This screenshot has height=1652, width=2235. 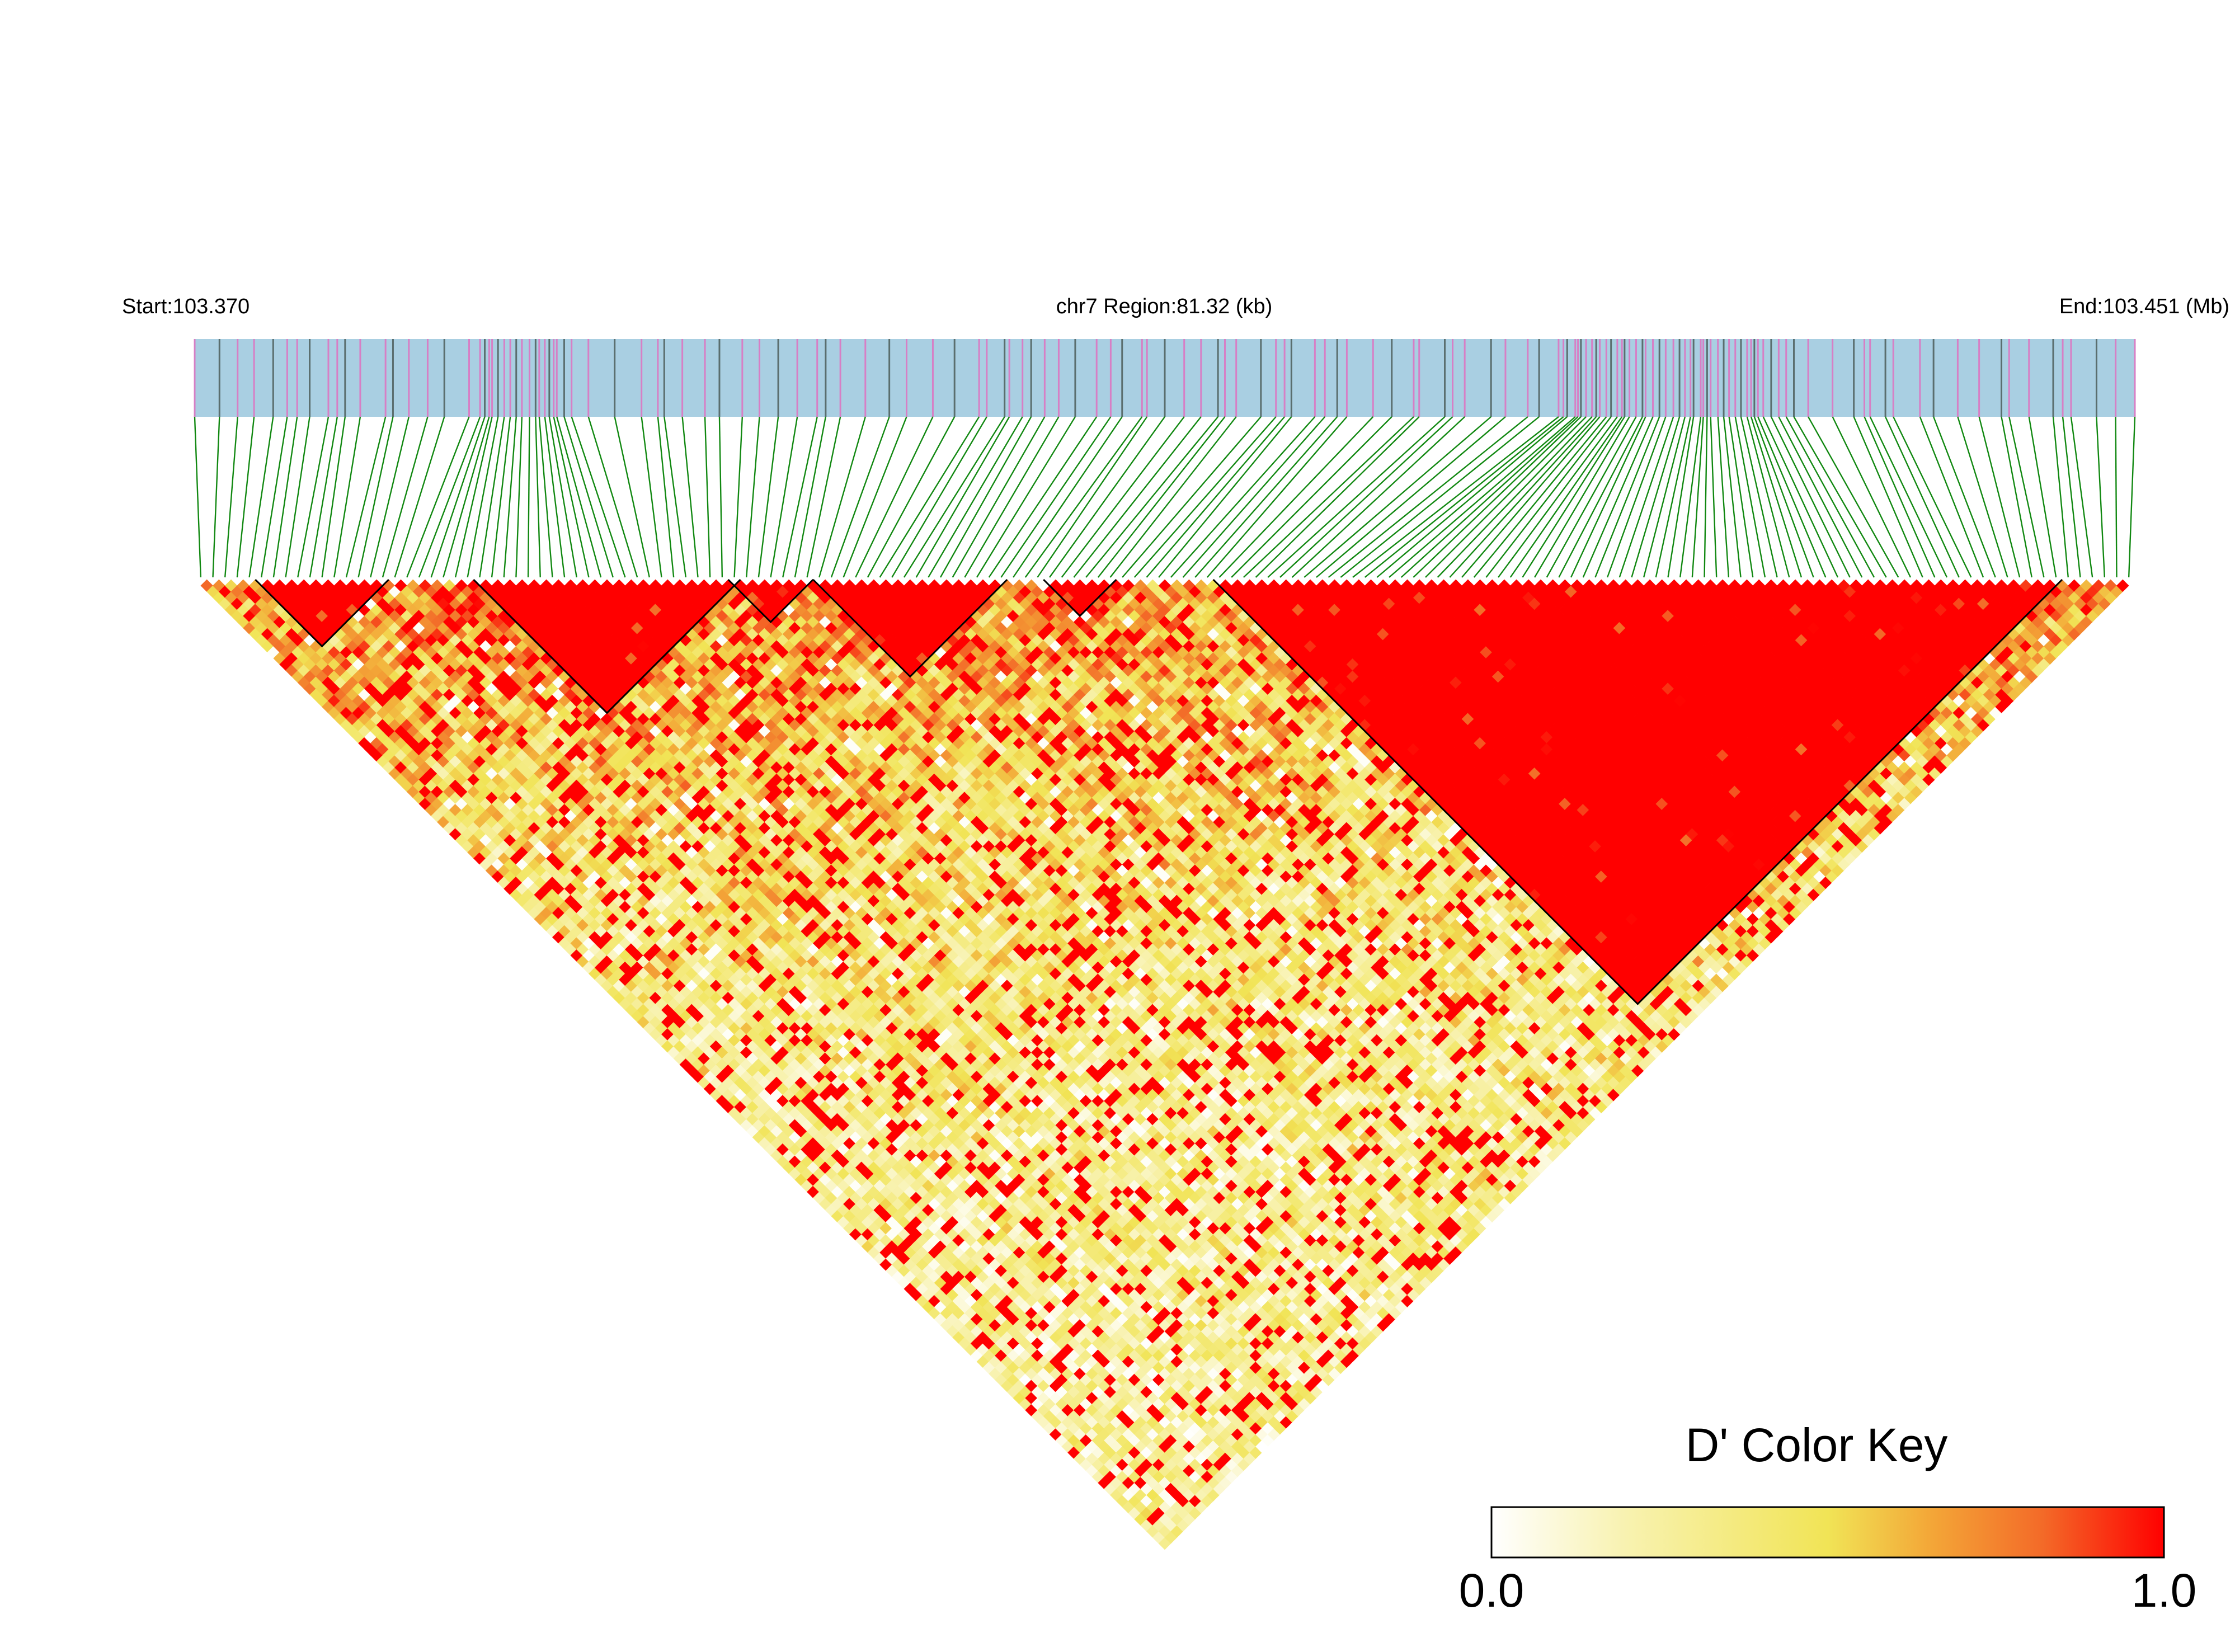 I want to click on gene-track, so click(x=1165, y=378).